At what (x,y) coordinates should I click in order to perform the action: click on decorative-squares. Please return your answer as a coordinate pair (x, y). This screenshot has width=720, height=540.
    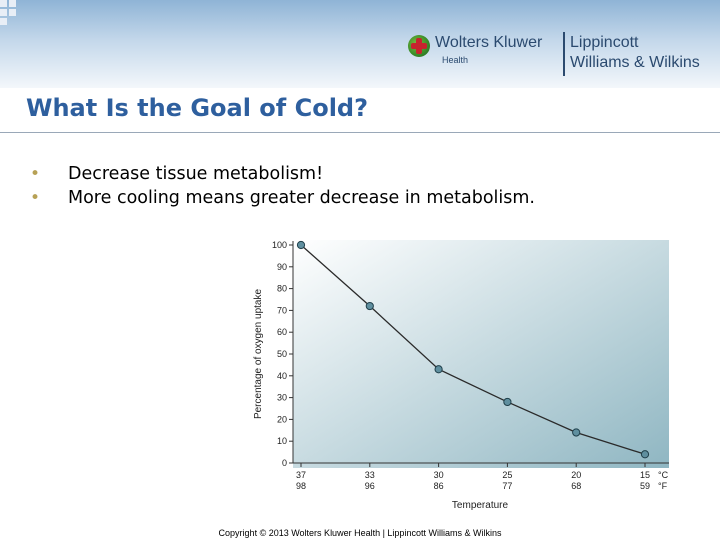
    Looking at the image, I should click on (15, 15).